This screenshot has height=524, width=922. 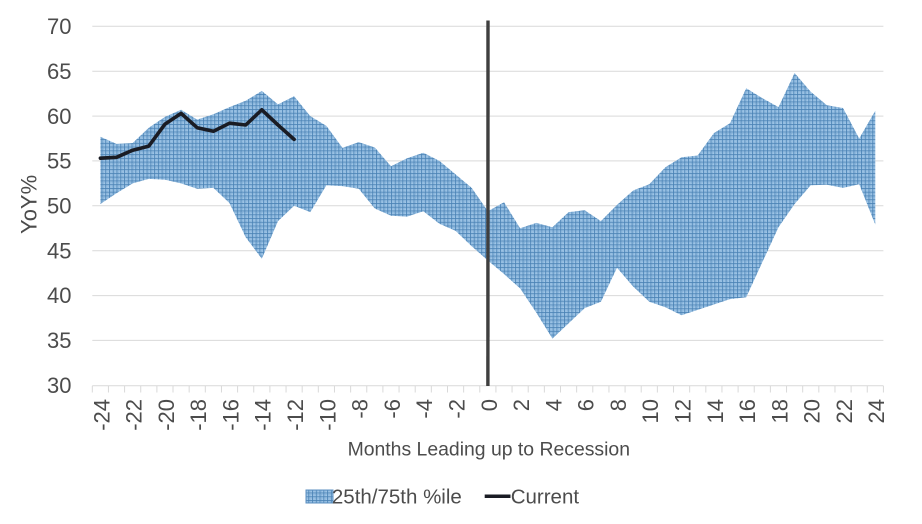 I want to click on svg-text: 20, so click(x=812, y=411).